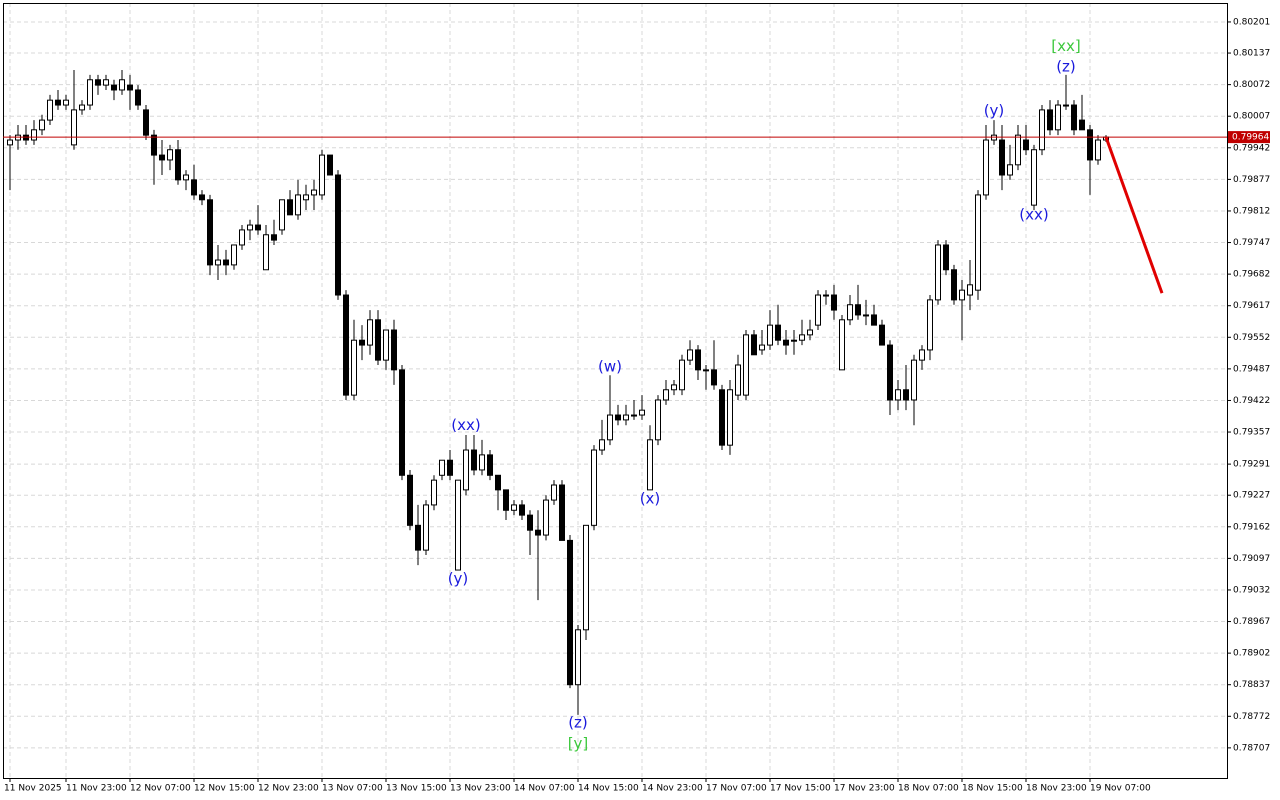 Image resolution: width=1280 pixels, height=800 pixels. Describe the element at coordinates (992, 789) in the screenshot. I see `x-tick-label: 18 Nov 15:00` at that location.